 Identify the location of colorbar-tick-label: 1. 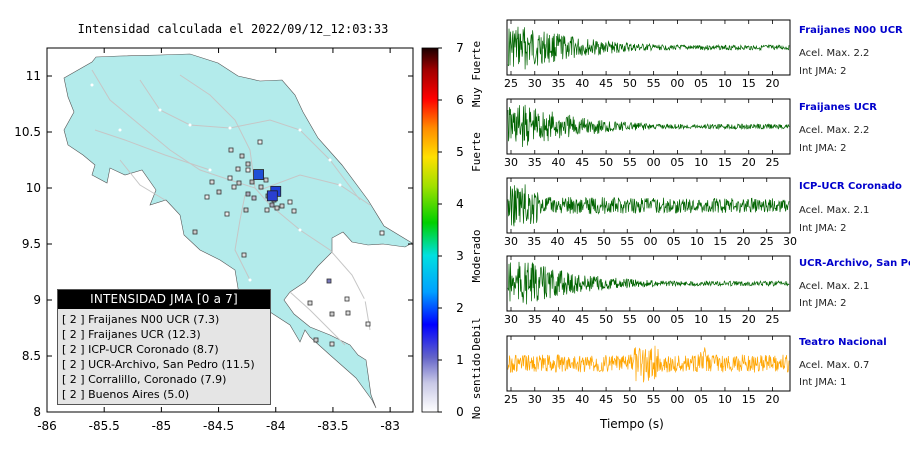
(460, 360).